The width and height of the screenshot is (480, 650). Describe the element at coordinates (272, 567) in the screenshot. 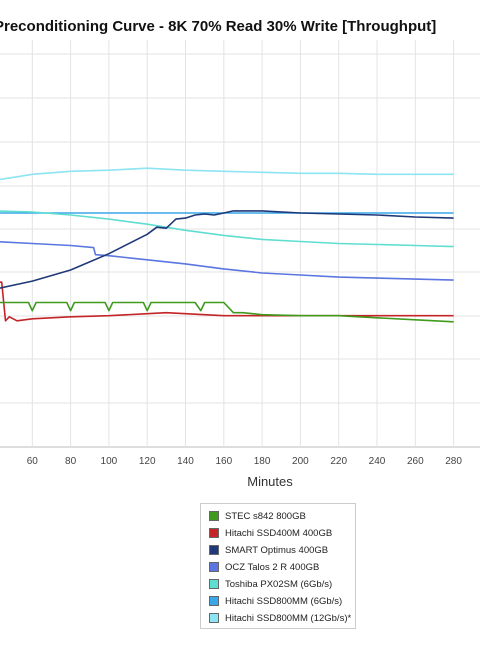

I see `legend-label: OCZ Talos 2 R 400GB` at that location.